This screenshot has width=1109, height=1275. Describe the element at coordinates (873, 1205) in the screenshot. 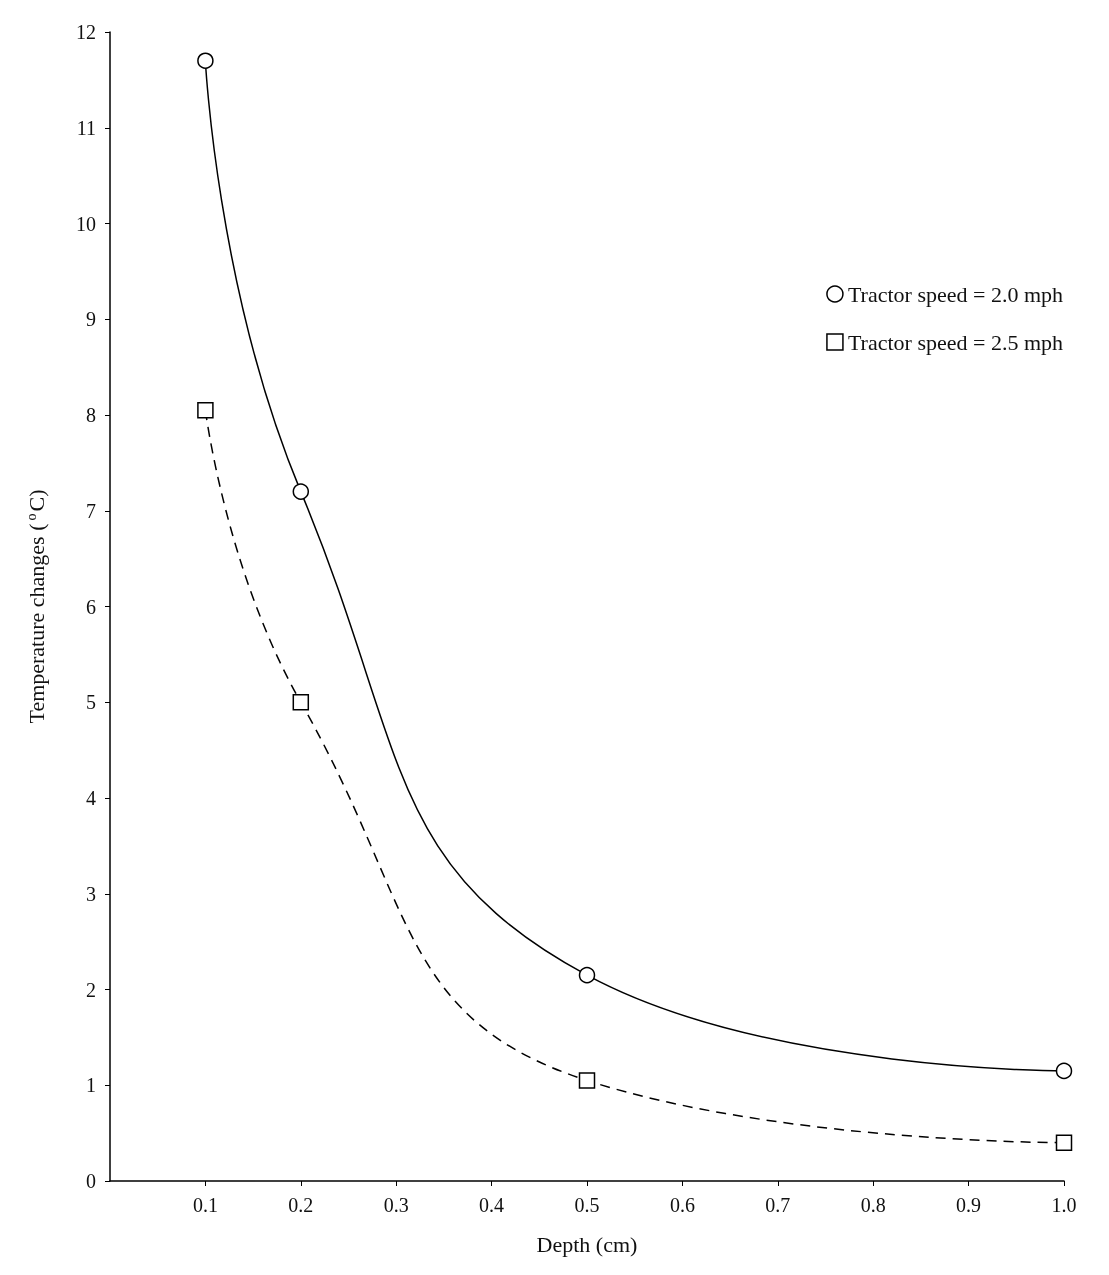

I see `x-tick-label: 0.8` at that location.